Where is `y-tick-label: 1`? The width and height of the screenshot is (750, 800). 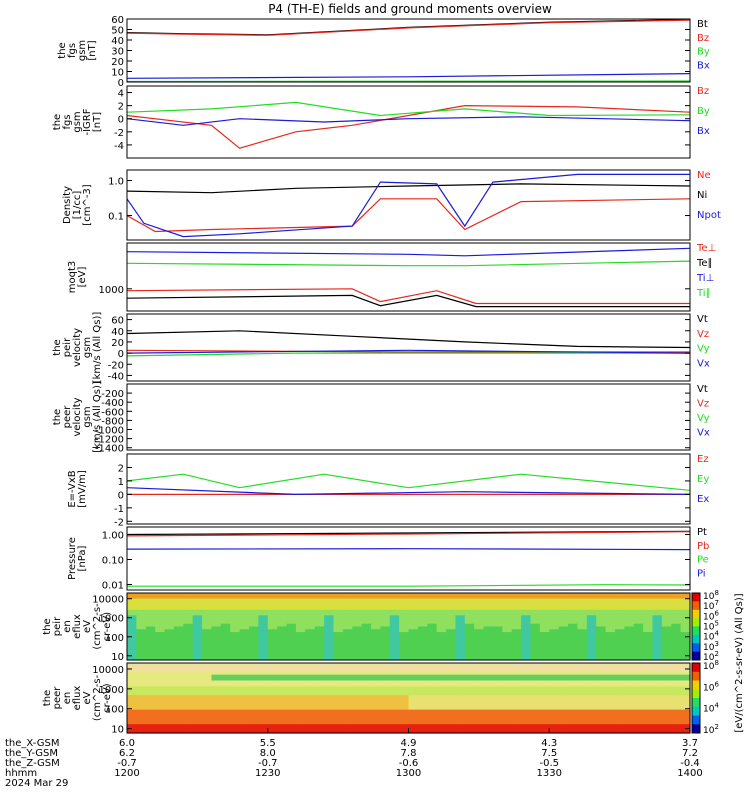
y-tick-label: 1 is located at coordinates (121, 482).